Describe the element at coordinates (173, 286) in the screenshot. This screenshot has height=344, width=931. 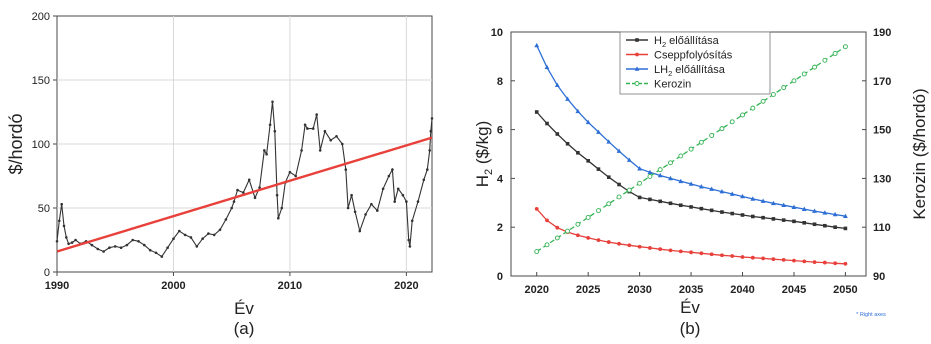
I see `chart-a-xtick-label: 2000` at that location.